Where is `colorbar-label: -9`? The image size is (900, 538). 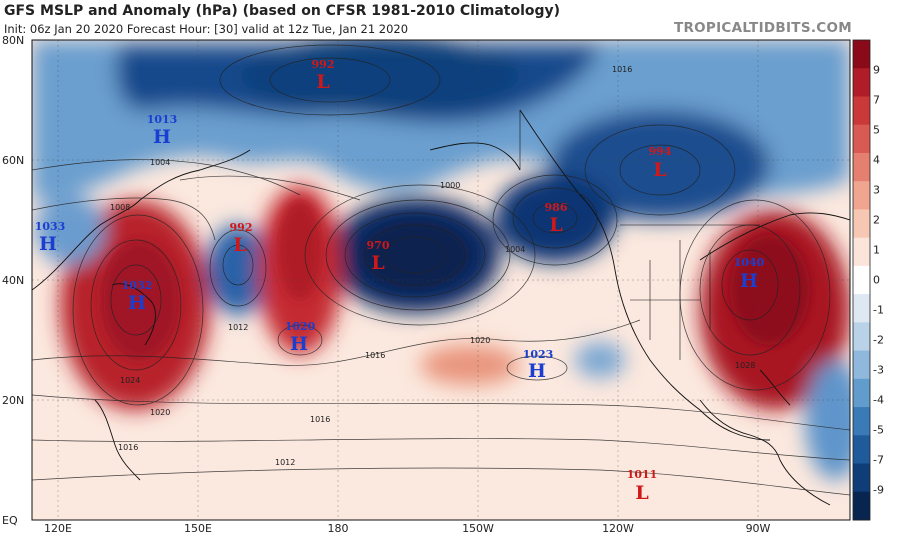 colorbar-label: -9 is located at coordinates (878, 490).